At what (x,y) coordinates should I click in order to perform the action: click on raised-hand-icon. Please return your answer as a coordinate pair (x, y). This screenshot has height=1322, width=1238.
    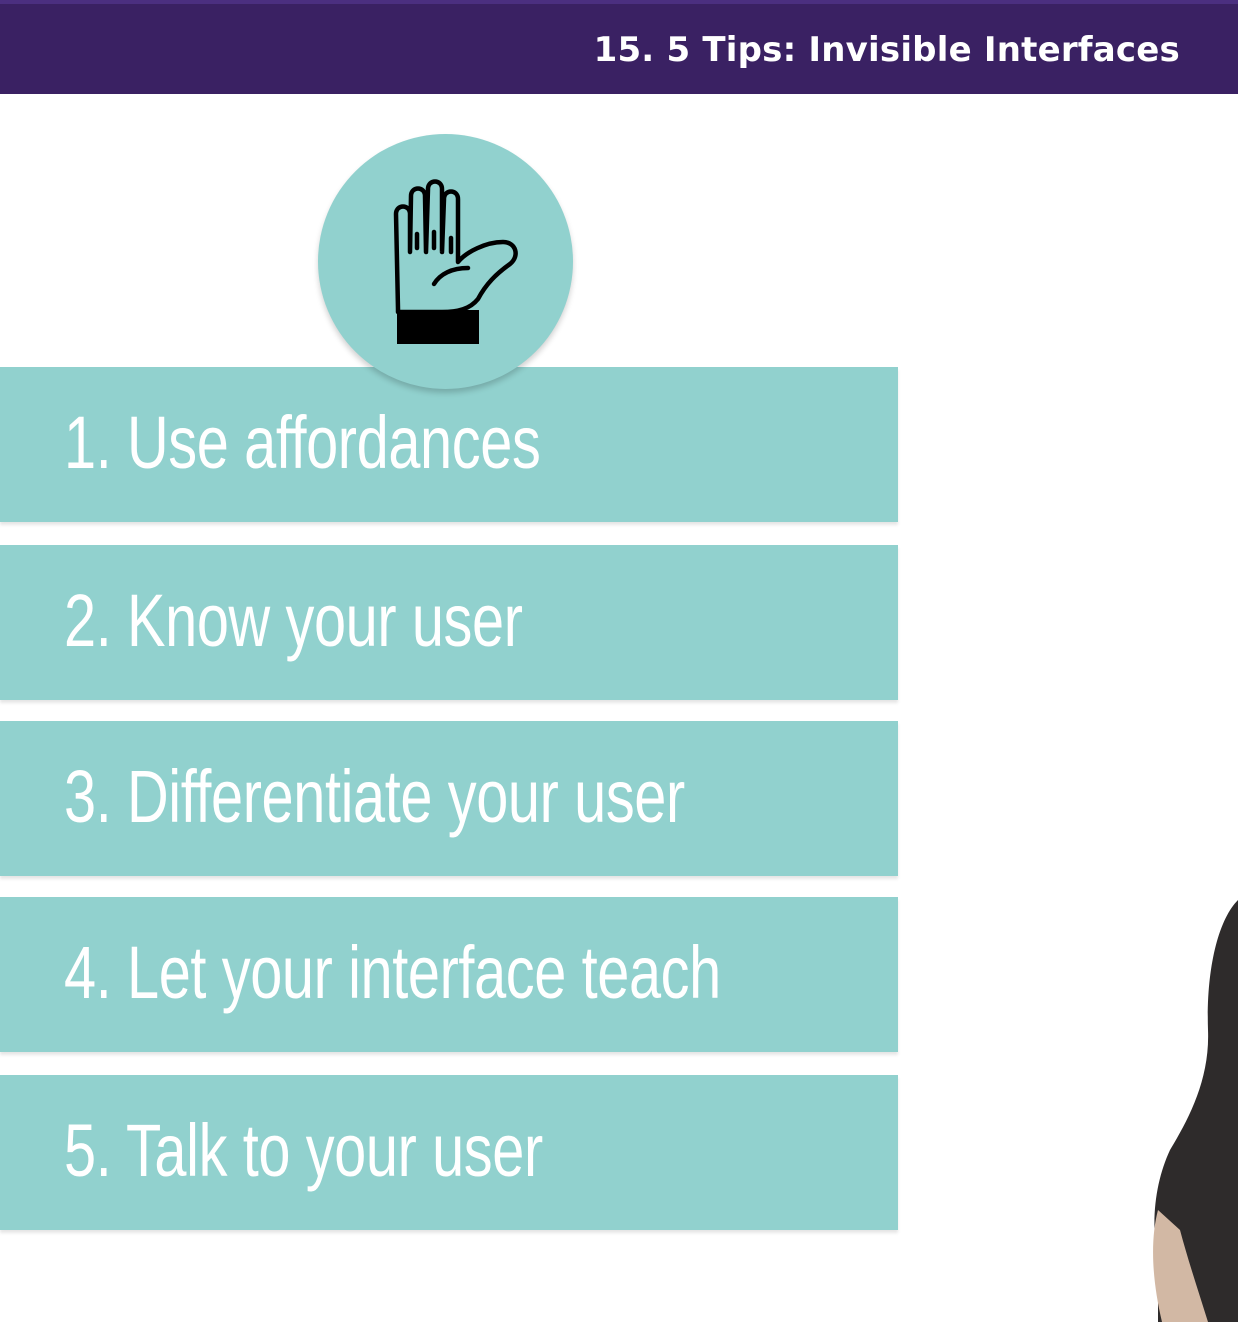
    Looking at the image, I should click on (455, 261).